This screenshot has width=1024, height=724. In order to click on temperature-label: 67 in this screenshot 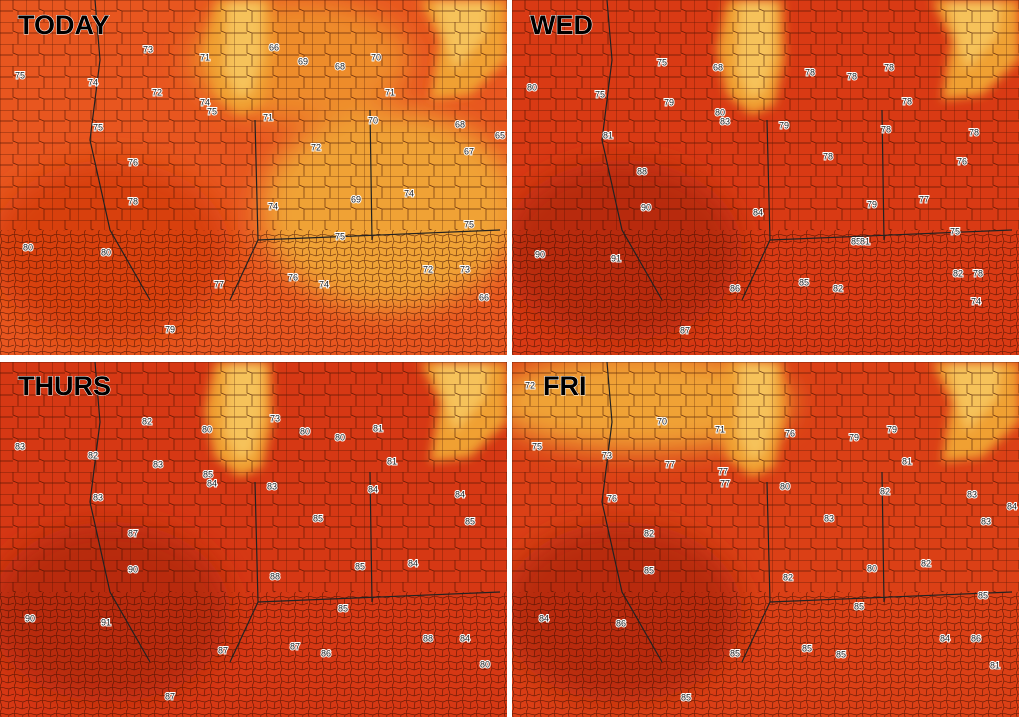, I will do `click(469, 151)`.